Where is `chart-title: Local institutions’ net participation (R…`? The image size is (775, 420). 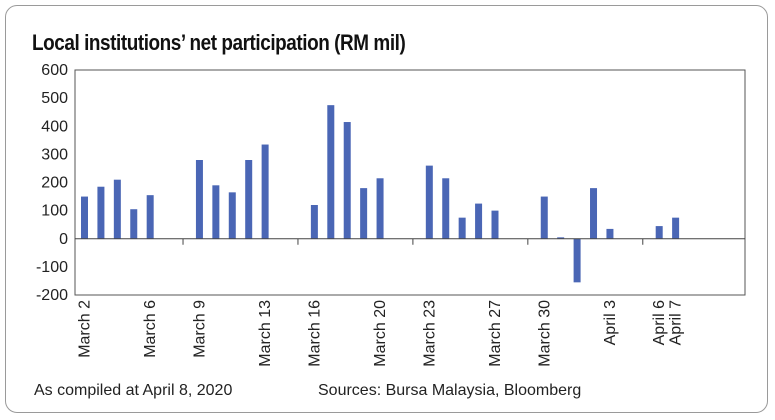
chart-title: Local institutions’ net participation (R… is located at coordinates (219, 42).